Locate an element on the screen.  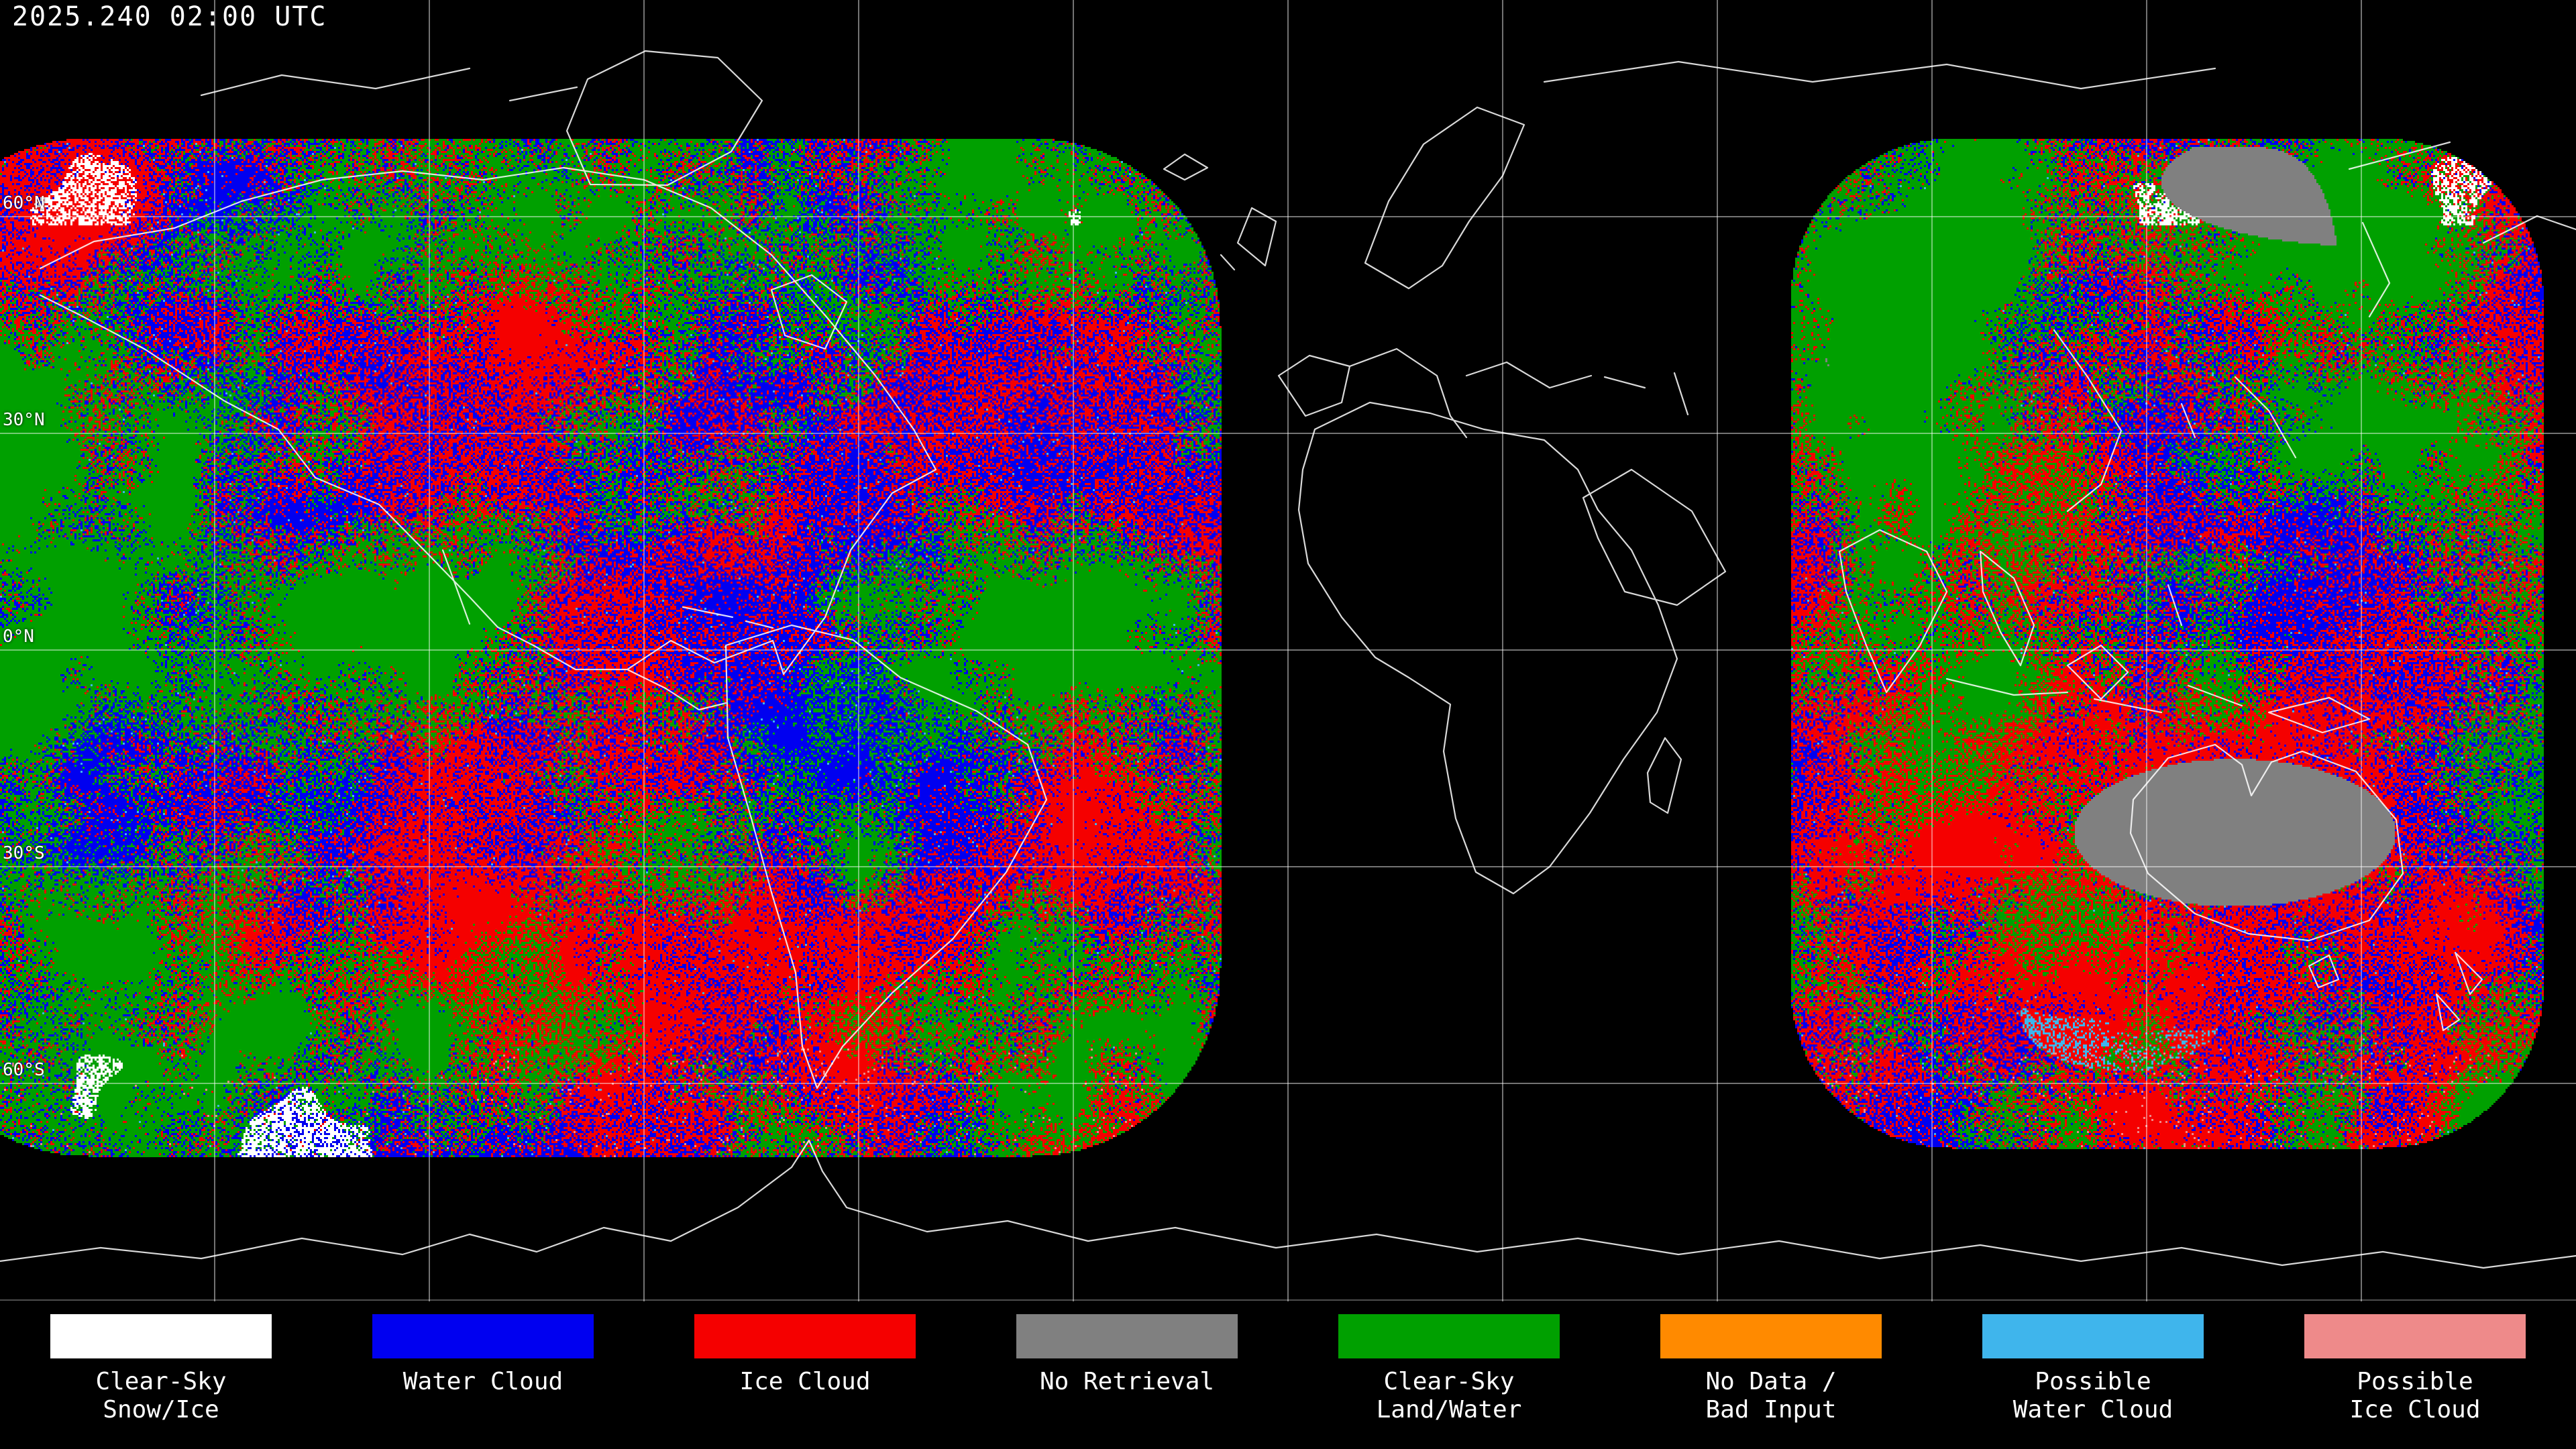
legend-label-possible-water-cloud: Possible Water Cloud is located at coordinates (2093, 1396).